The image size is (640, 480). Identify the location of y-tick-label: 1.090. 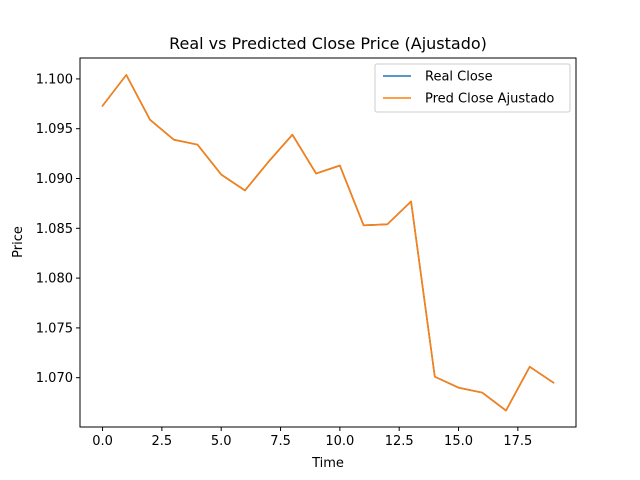
(54, 179).